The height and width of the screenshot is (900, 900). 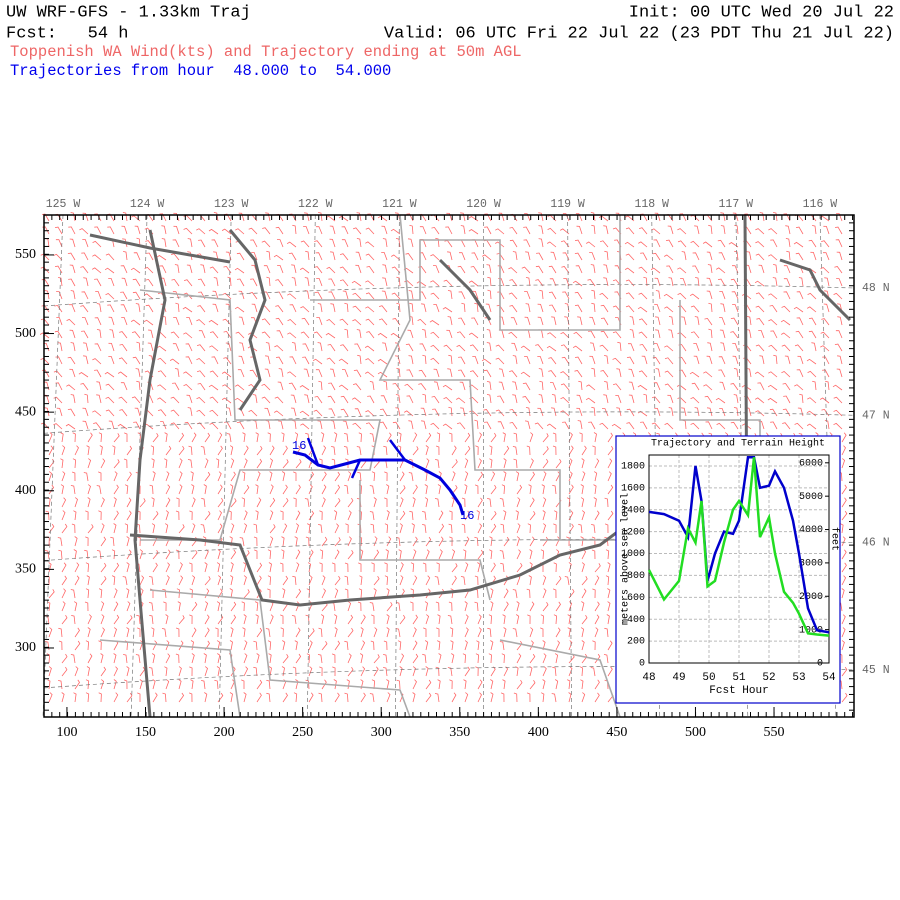 What do you see at coordinates (449, 422) in the screenshot?
I see `parallel` at bounding box center [449, 422].